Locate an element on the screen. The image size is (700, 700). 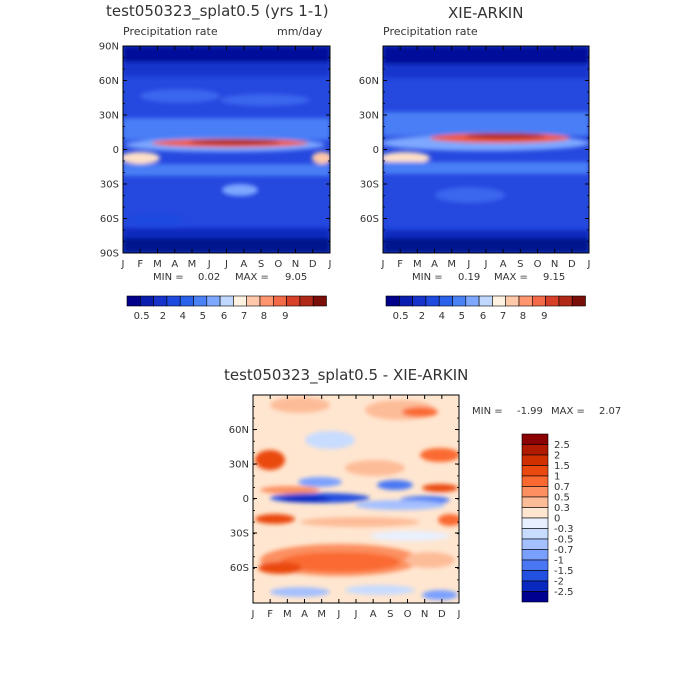
colorbar3-label: -2.5 is located at coordinates (564, 592).